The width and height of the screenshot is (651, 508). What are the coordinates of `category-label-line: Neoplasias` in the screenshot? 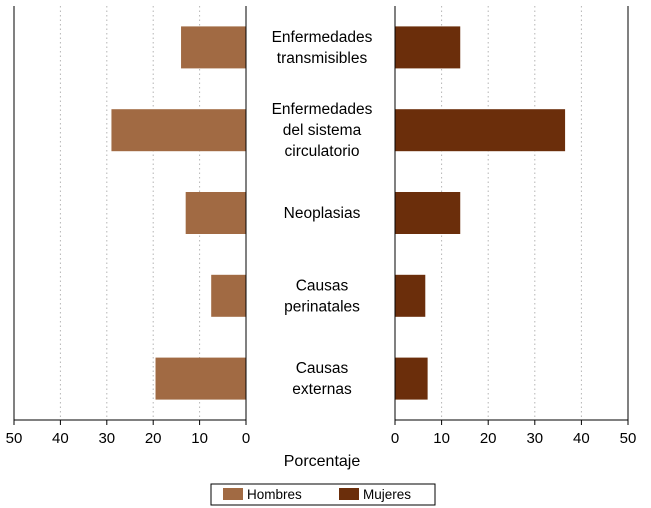 It's located at (322, 213).